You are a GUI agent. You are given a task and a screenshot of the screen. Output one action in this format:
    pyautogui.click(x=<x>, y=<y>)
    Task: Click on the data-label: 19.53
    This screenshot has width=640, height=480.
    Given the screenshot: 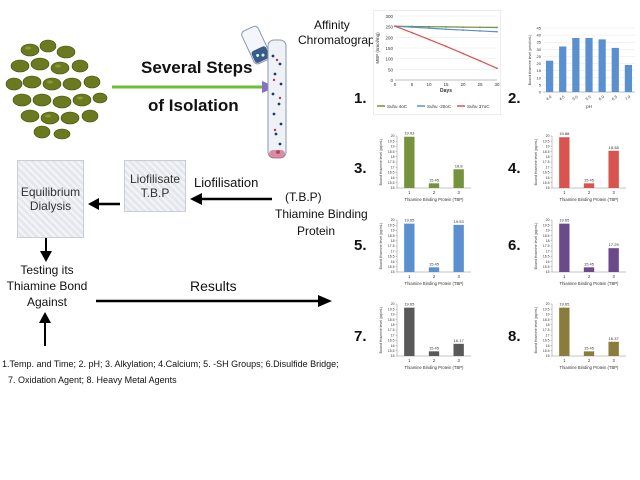 What is the action you would take?
    pyautogui.click(x=459, y=221)
    